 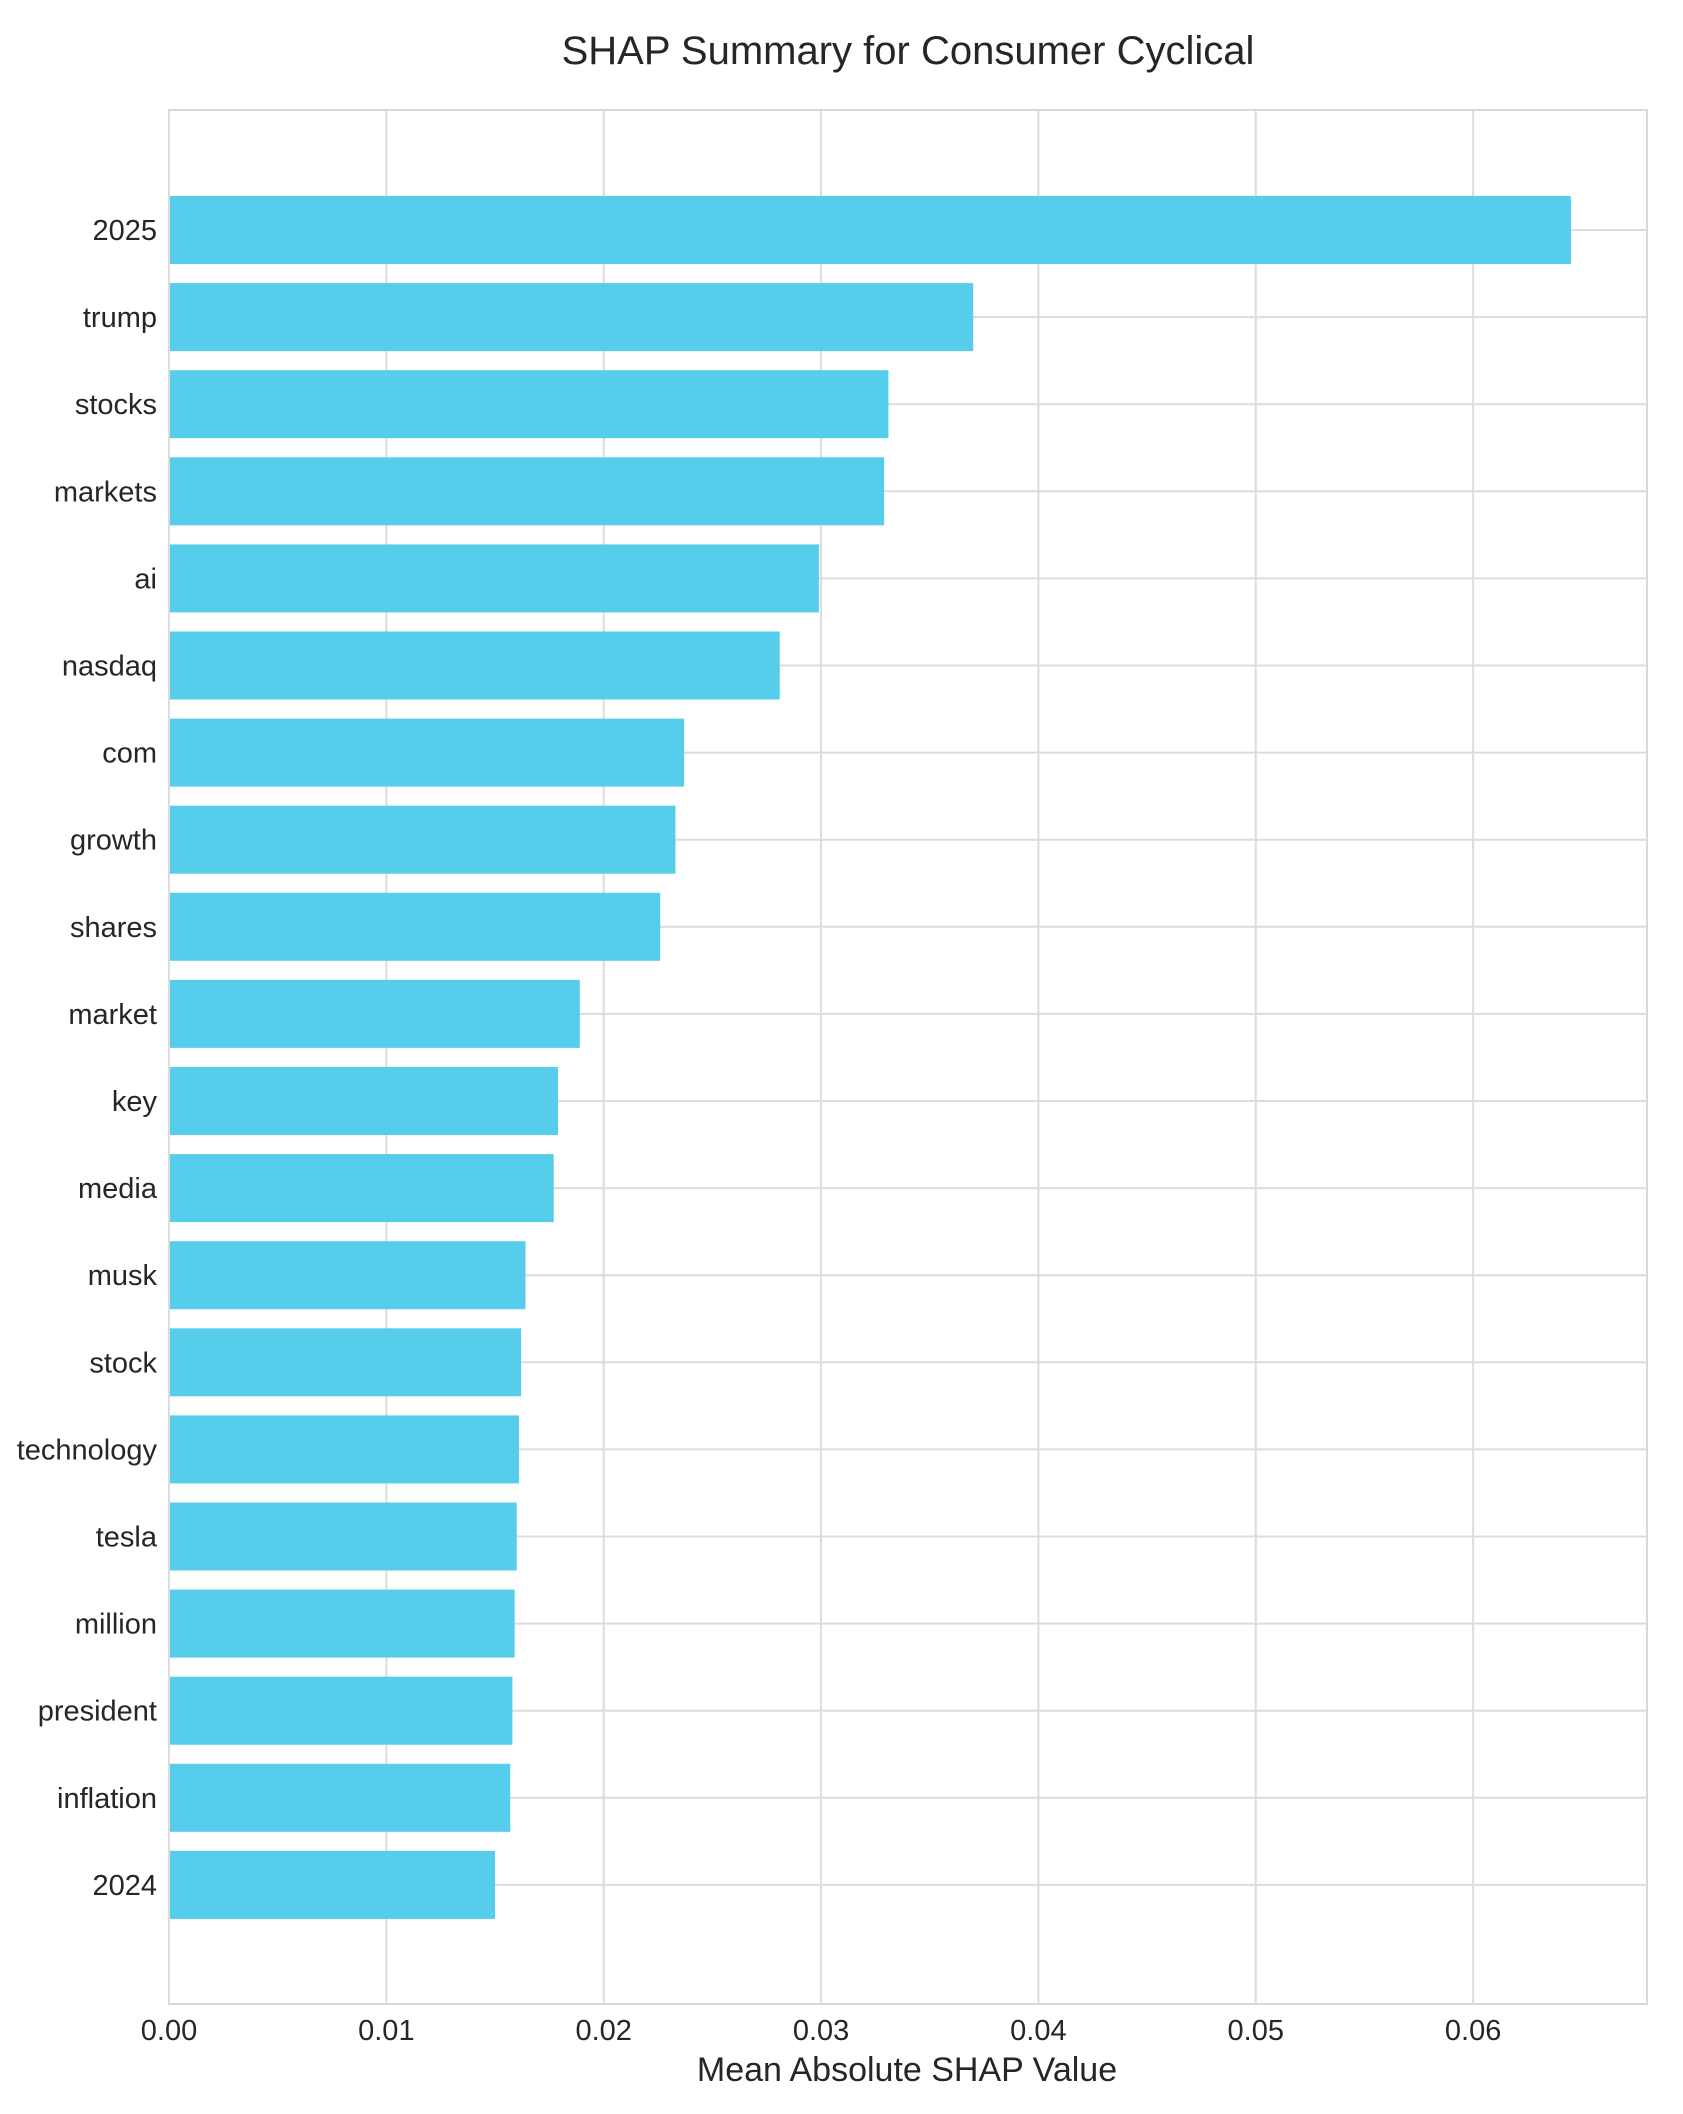 I want to click on x-tick-labels: 0.00 0.01 0.02 0.03 0.04 0.05 0.06, so click(x=821, y=2031).